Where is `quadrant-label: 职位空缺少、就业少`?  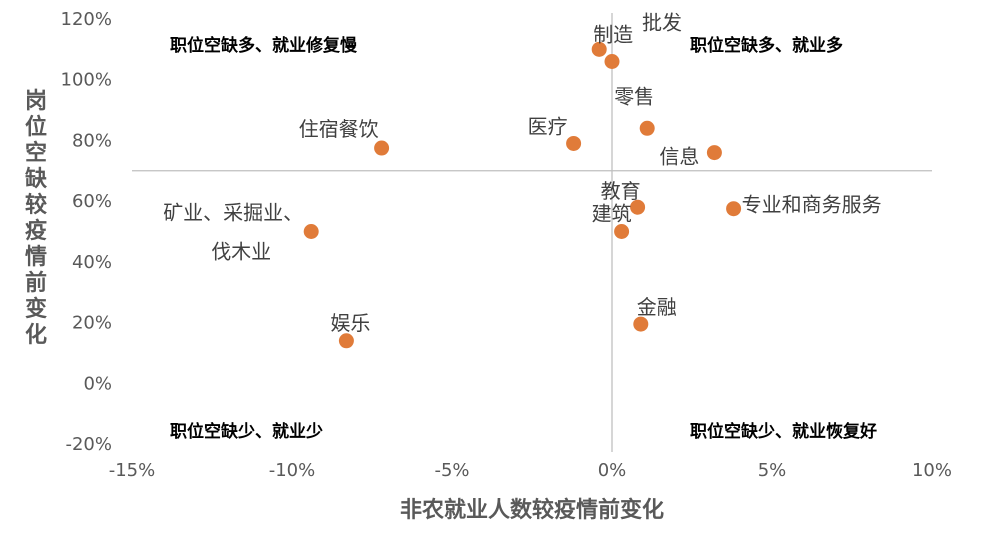 quadrant-label: 职位空缺少、就业少 is located at coordinates (246, 431).